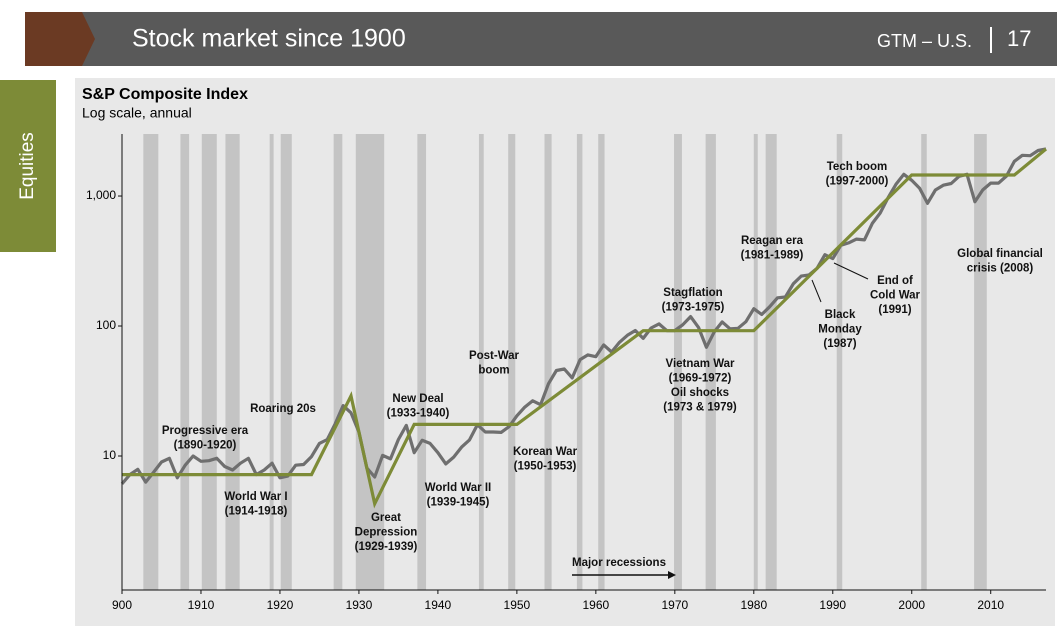 The width and height of the screenshot is (1057, 629). What do you see at coordinates (106, 325) in the screenshot?
I see `y-tick-label: 100` at bounding box center [106, 325].